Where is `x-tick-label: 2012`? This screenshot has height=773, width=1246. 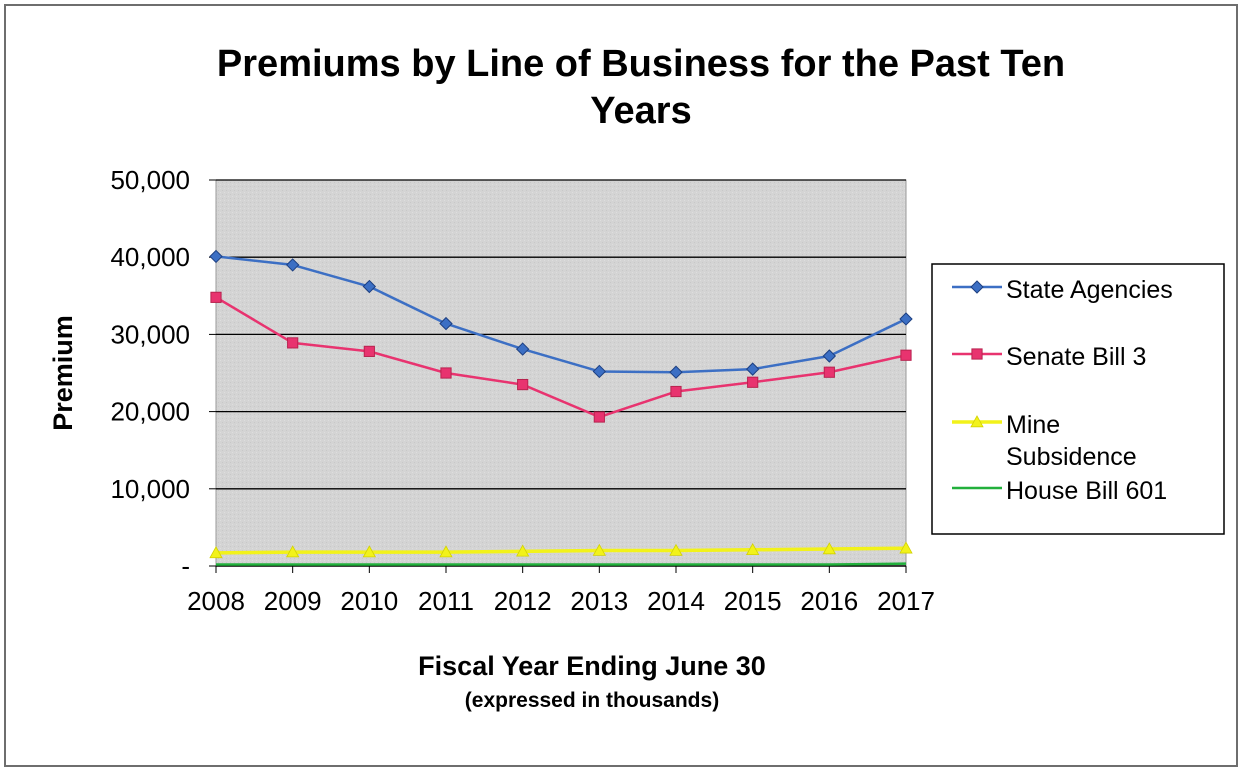
x-tick-label: 2012 is located at coordinates (523, 601).